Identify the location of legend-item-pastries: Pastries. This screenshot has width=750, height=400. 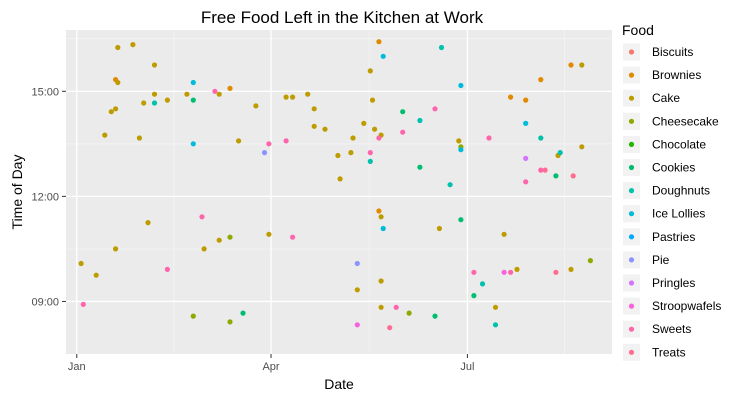
(659, 237).